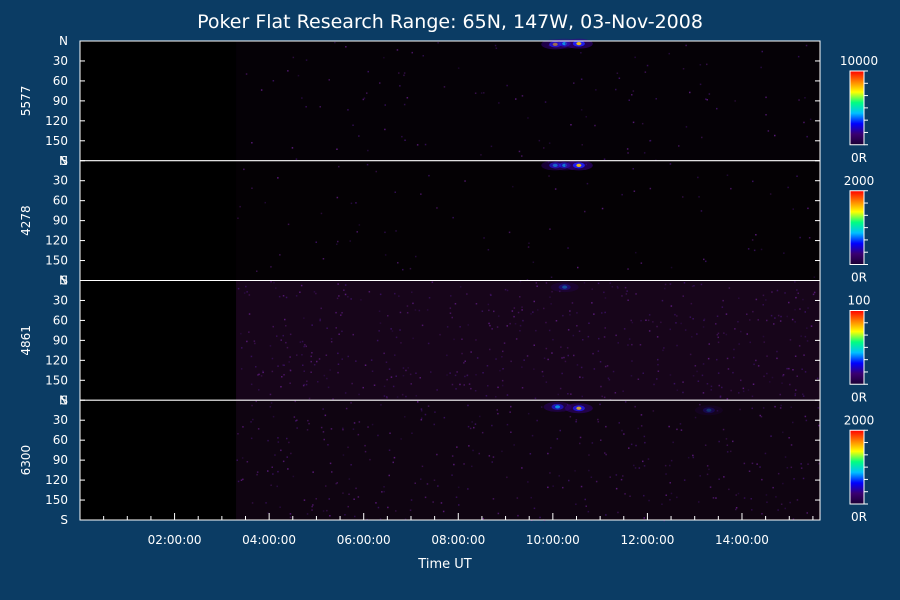 The image size is (900, 600). Describe the element at coordinates (859, 61) in the screenshot. I see `colorbar-max-label: 10000` at that location.